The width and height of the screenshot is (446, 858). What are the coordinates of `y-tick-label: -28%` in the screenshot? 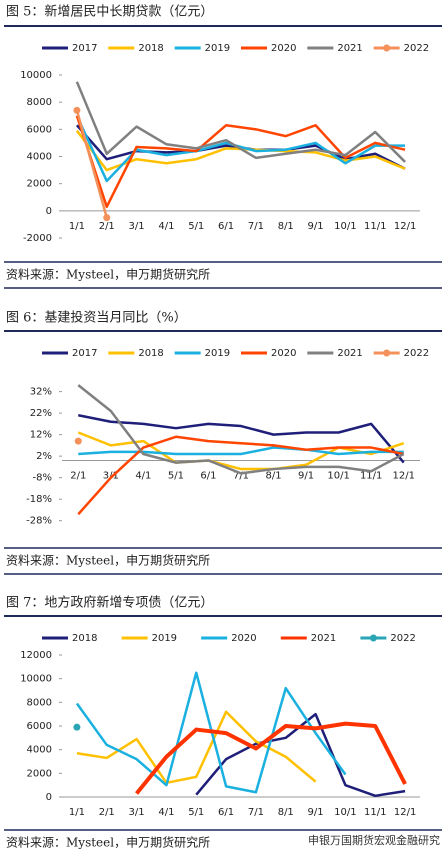 It's located at (39, 521).